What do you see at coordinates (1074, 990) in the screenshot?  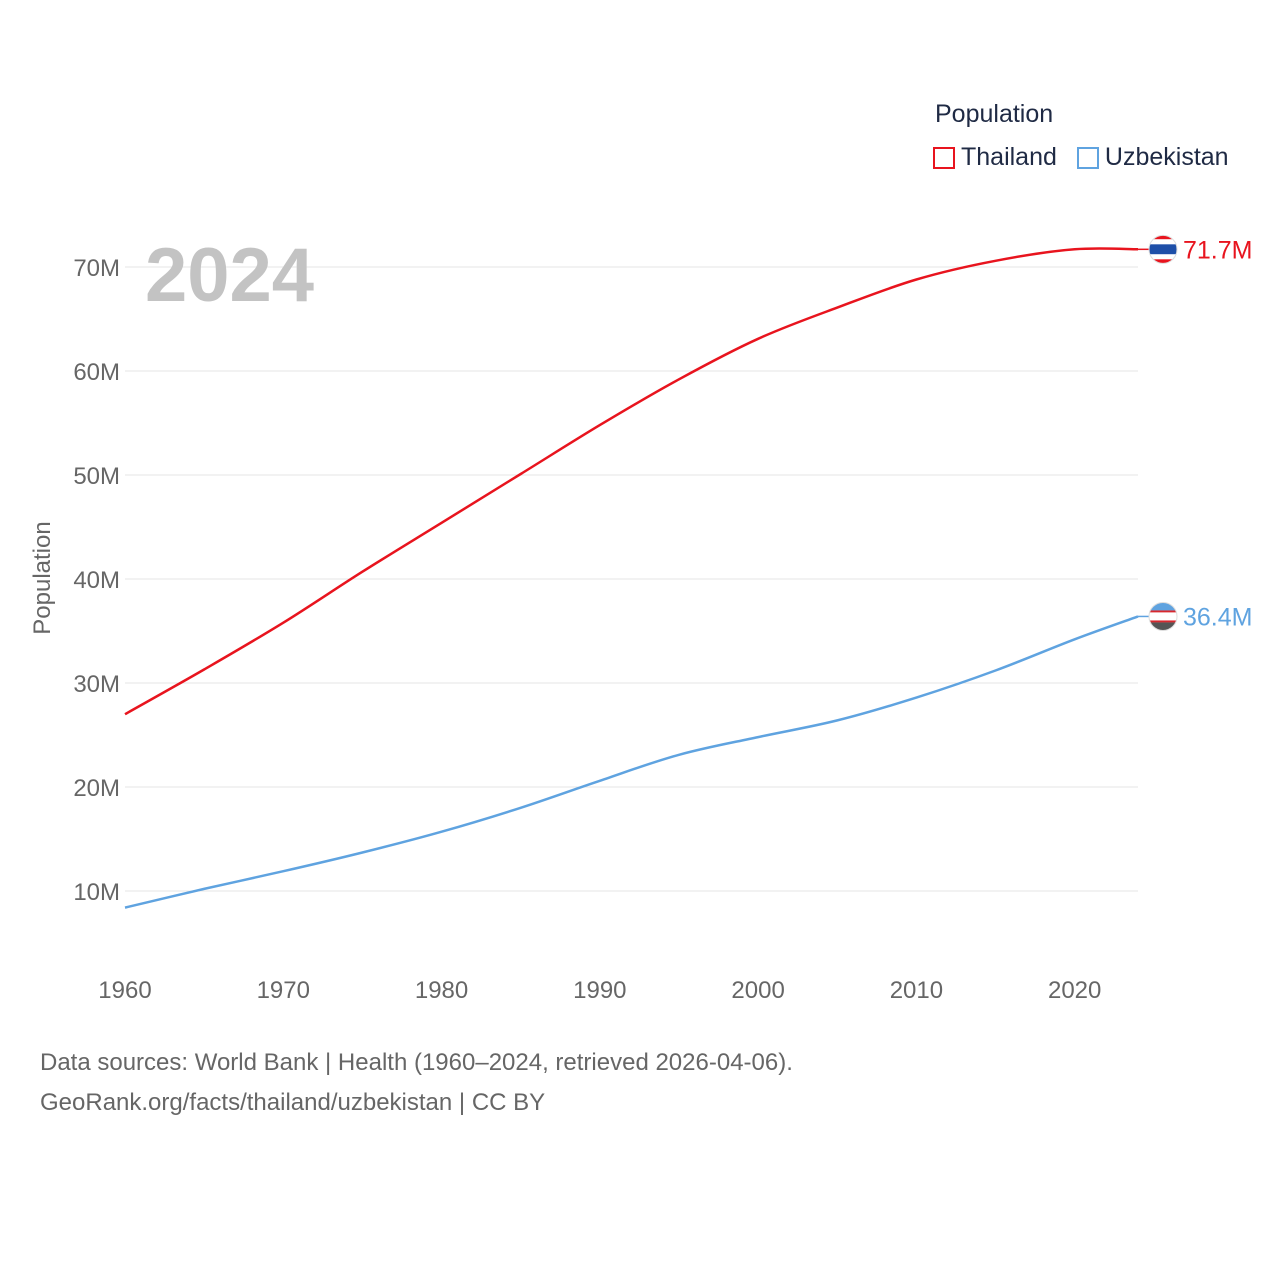 I see `x-tick-label: 2020` at bounding box center [1074, 990].